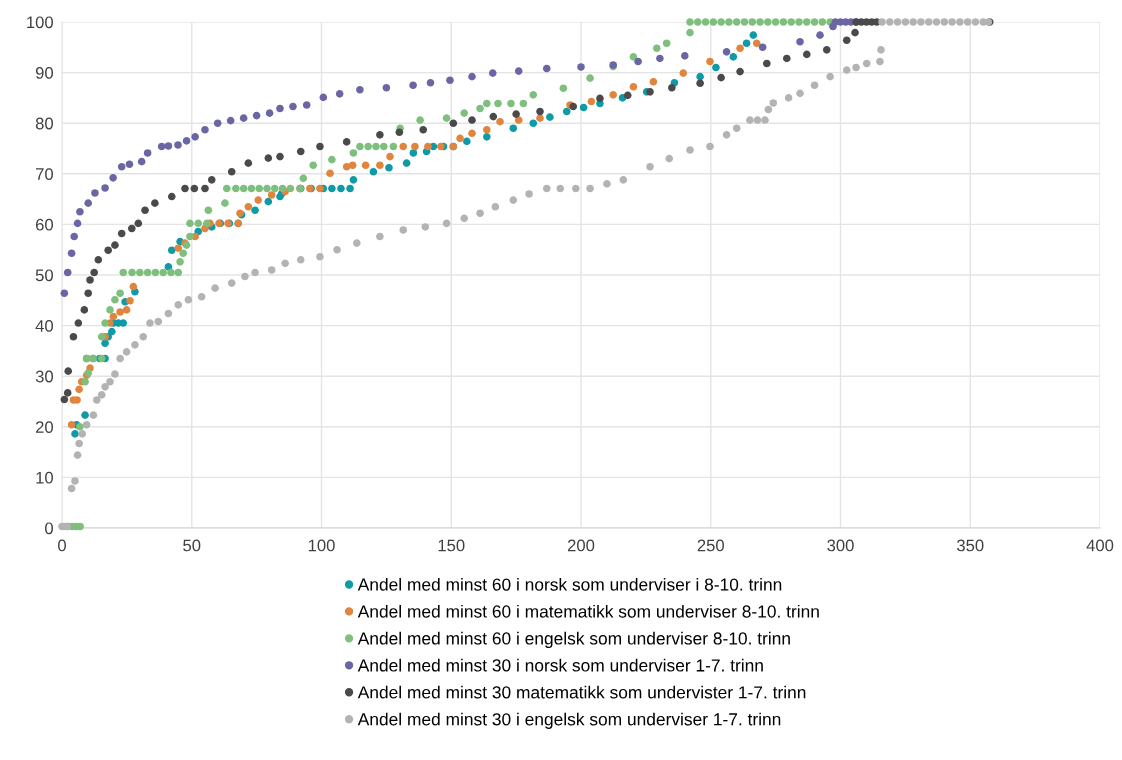 The width and height of the screenshot is (1122, 760). Describe the element at coordinates (970, 545) in the screenshot. I see `x-tick-label: 350` at that location.